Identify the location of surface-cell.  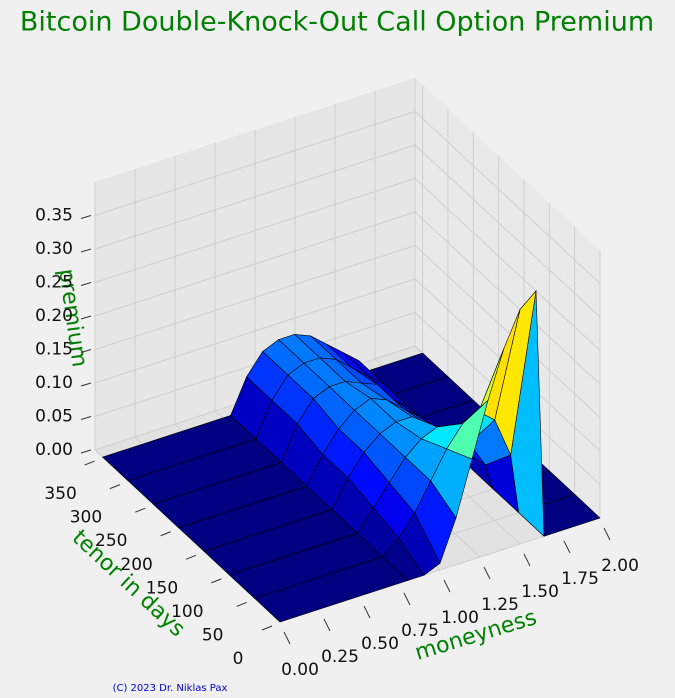
(331, 589).